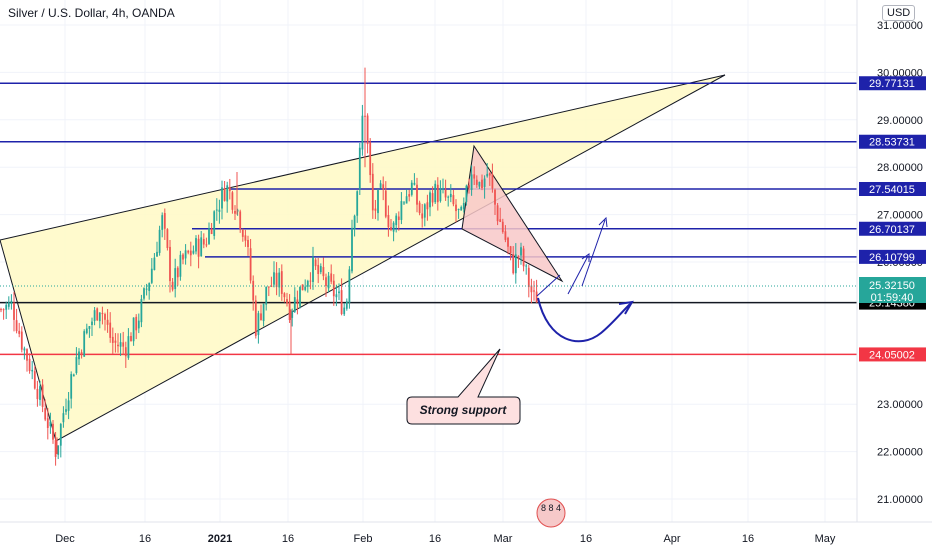 Image resolution: width=932 pixels, height=550 pixels. I want to click on curve-arrow-head-icon, so click(626, 307).